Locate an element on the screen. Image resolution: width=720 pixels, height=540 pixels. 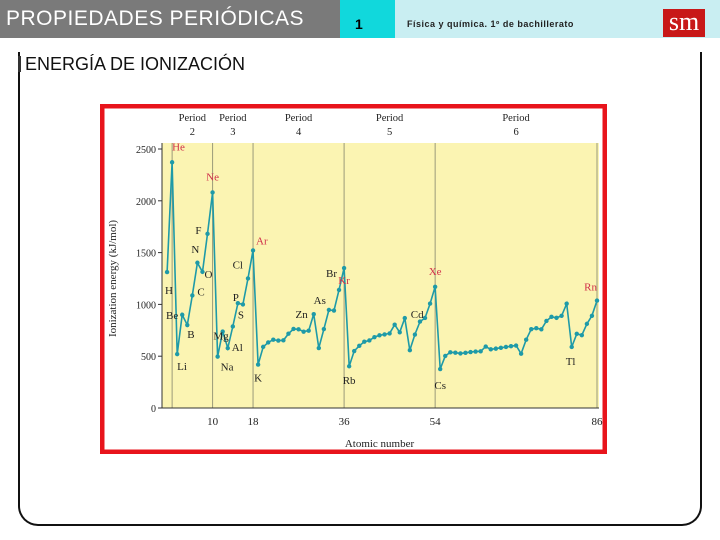
element-label-n: N is located at coordinates (195, 250).